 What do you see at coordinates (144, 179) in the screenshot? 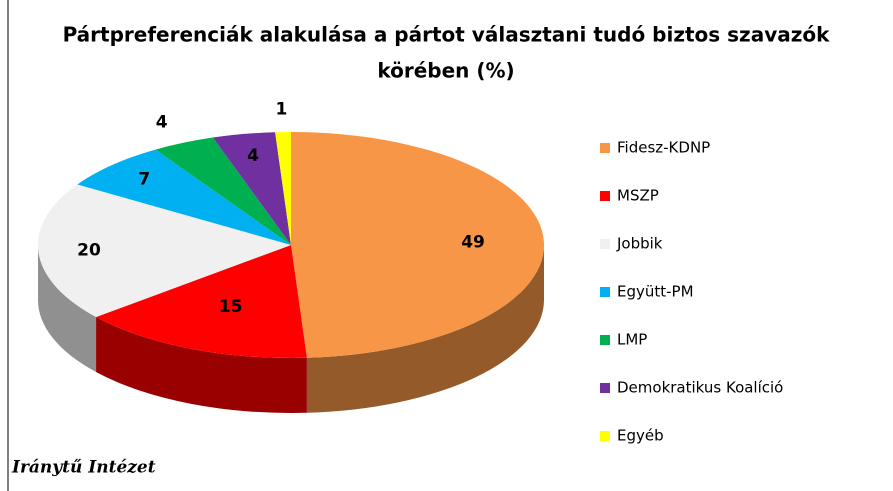
I see `data-label: 7` at bounding box center [144, 179].